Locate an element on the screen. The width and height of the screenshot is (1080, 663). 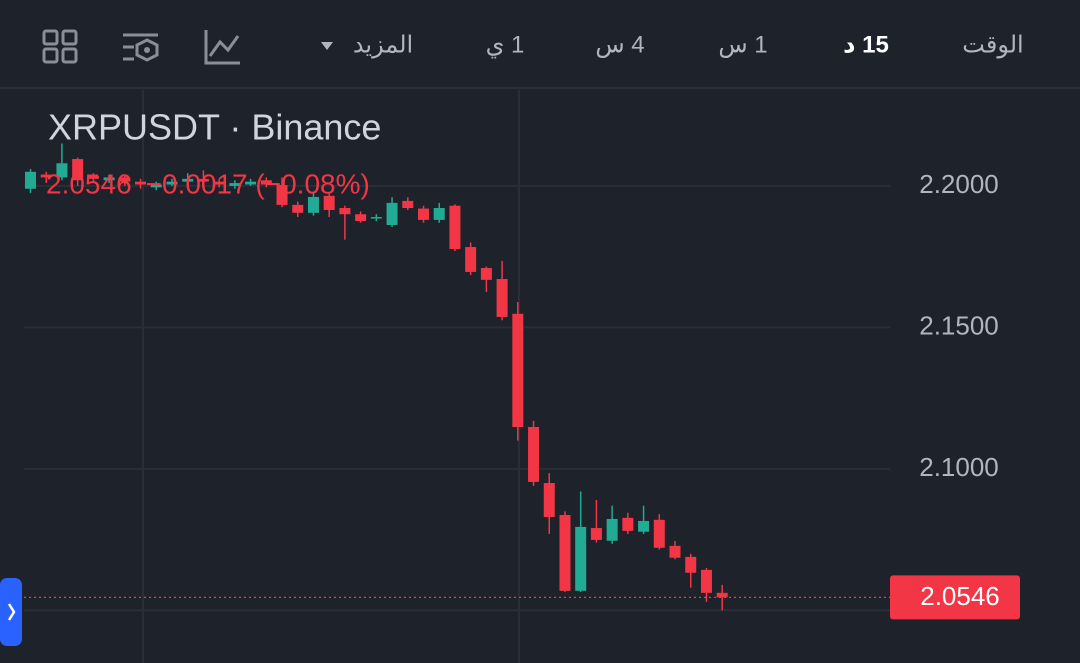
y-tick-label: 2.1500 is located at coordinates (959, 325).